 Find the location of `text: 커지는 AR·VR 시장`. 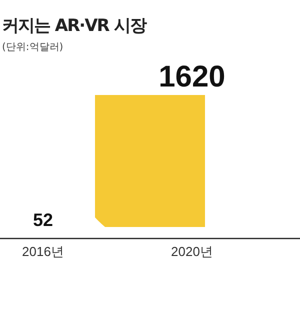

text: 커지는 AR·VR 시장 is located at coordinates (74, 26).